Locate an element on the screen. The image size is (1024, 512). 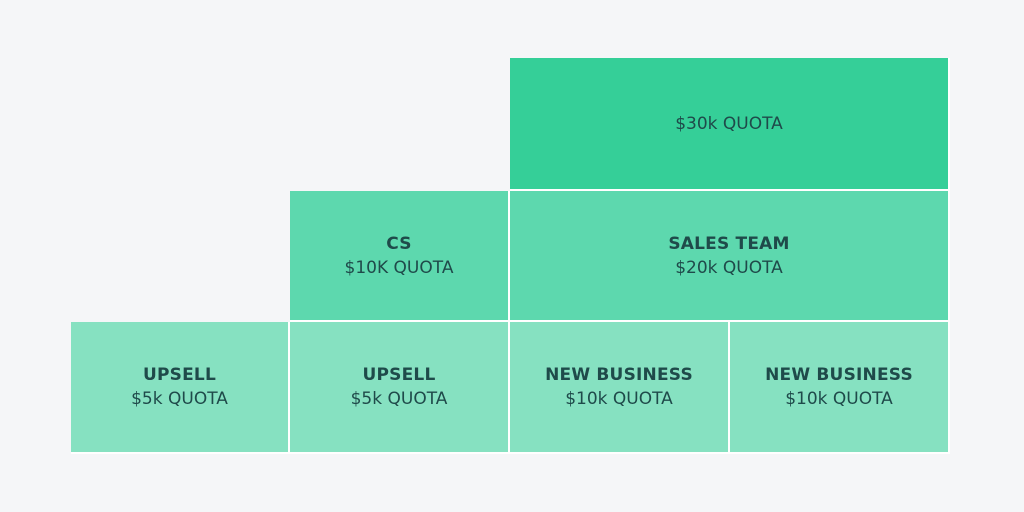
new-business-quota-2: $10k QUOTA is located at coordinates (839, 399).